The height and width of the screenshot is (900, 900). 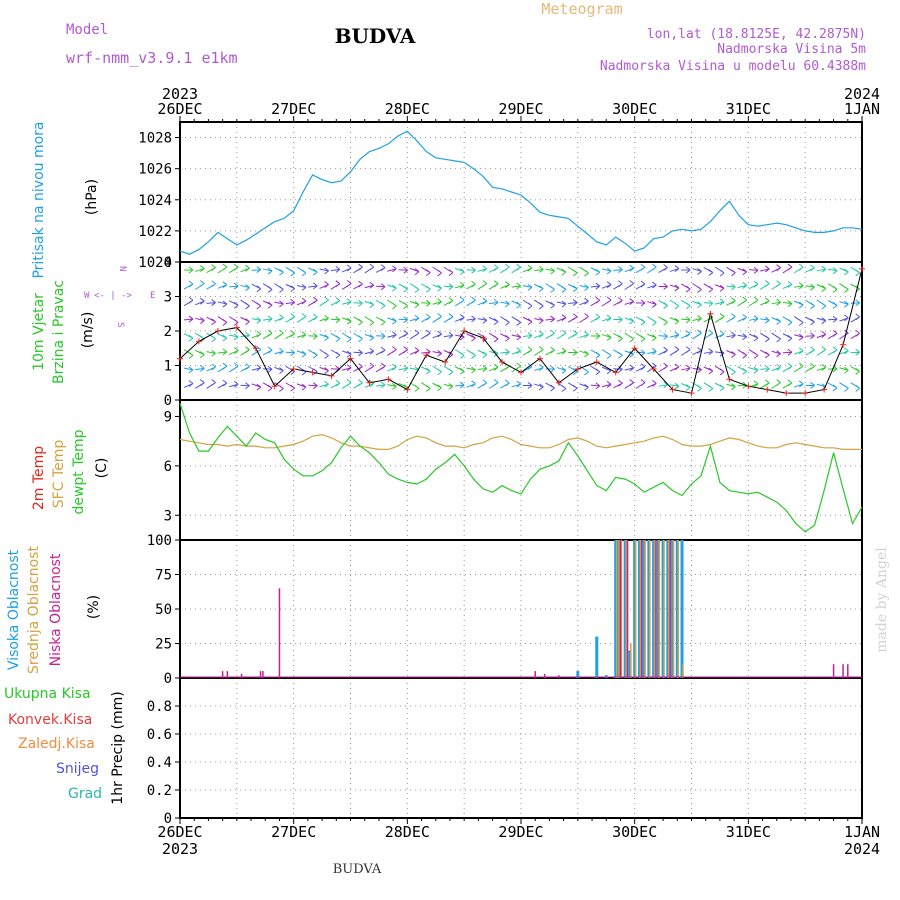 What do you see at coordinates (168, 467) in the screenshot?
I see `temp-ytick-label: 6` at bounding box center [168, 467].